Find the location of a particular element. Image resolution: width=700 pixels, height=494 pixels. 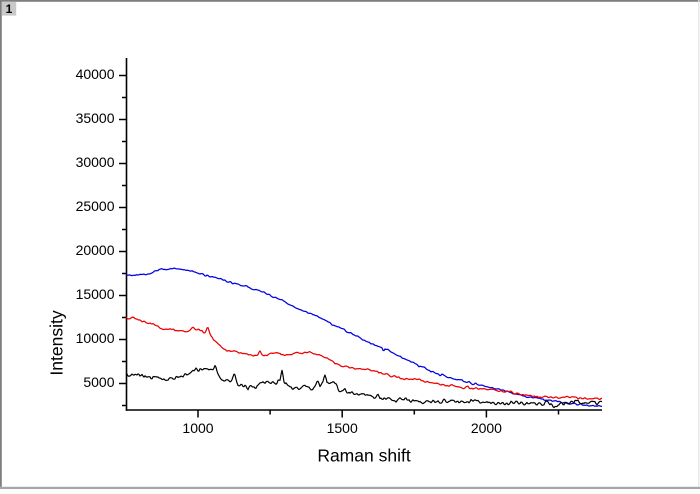

svg-text: 2000 is located at coordinates (486, 428).